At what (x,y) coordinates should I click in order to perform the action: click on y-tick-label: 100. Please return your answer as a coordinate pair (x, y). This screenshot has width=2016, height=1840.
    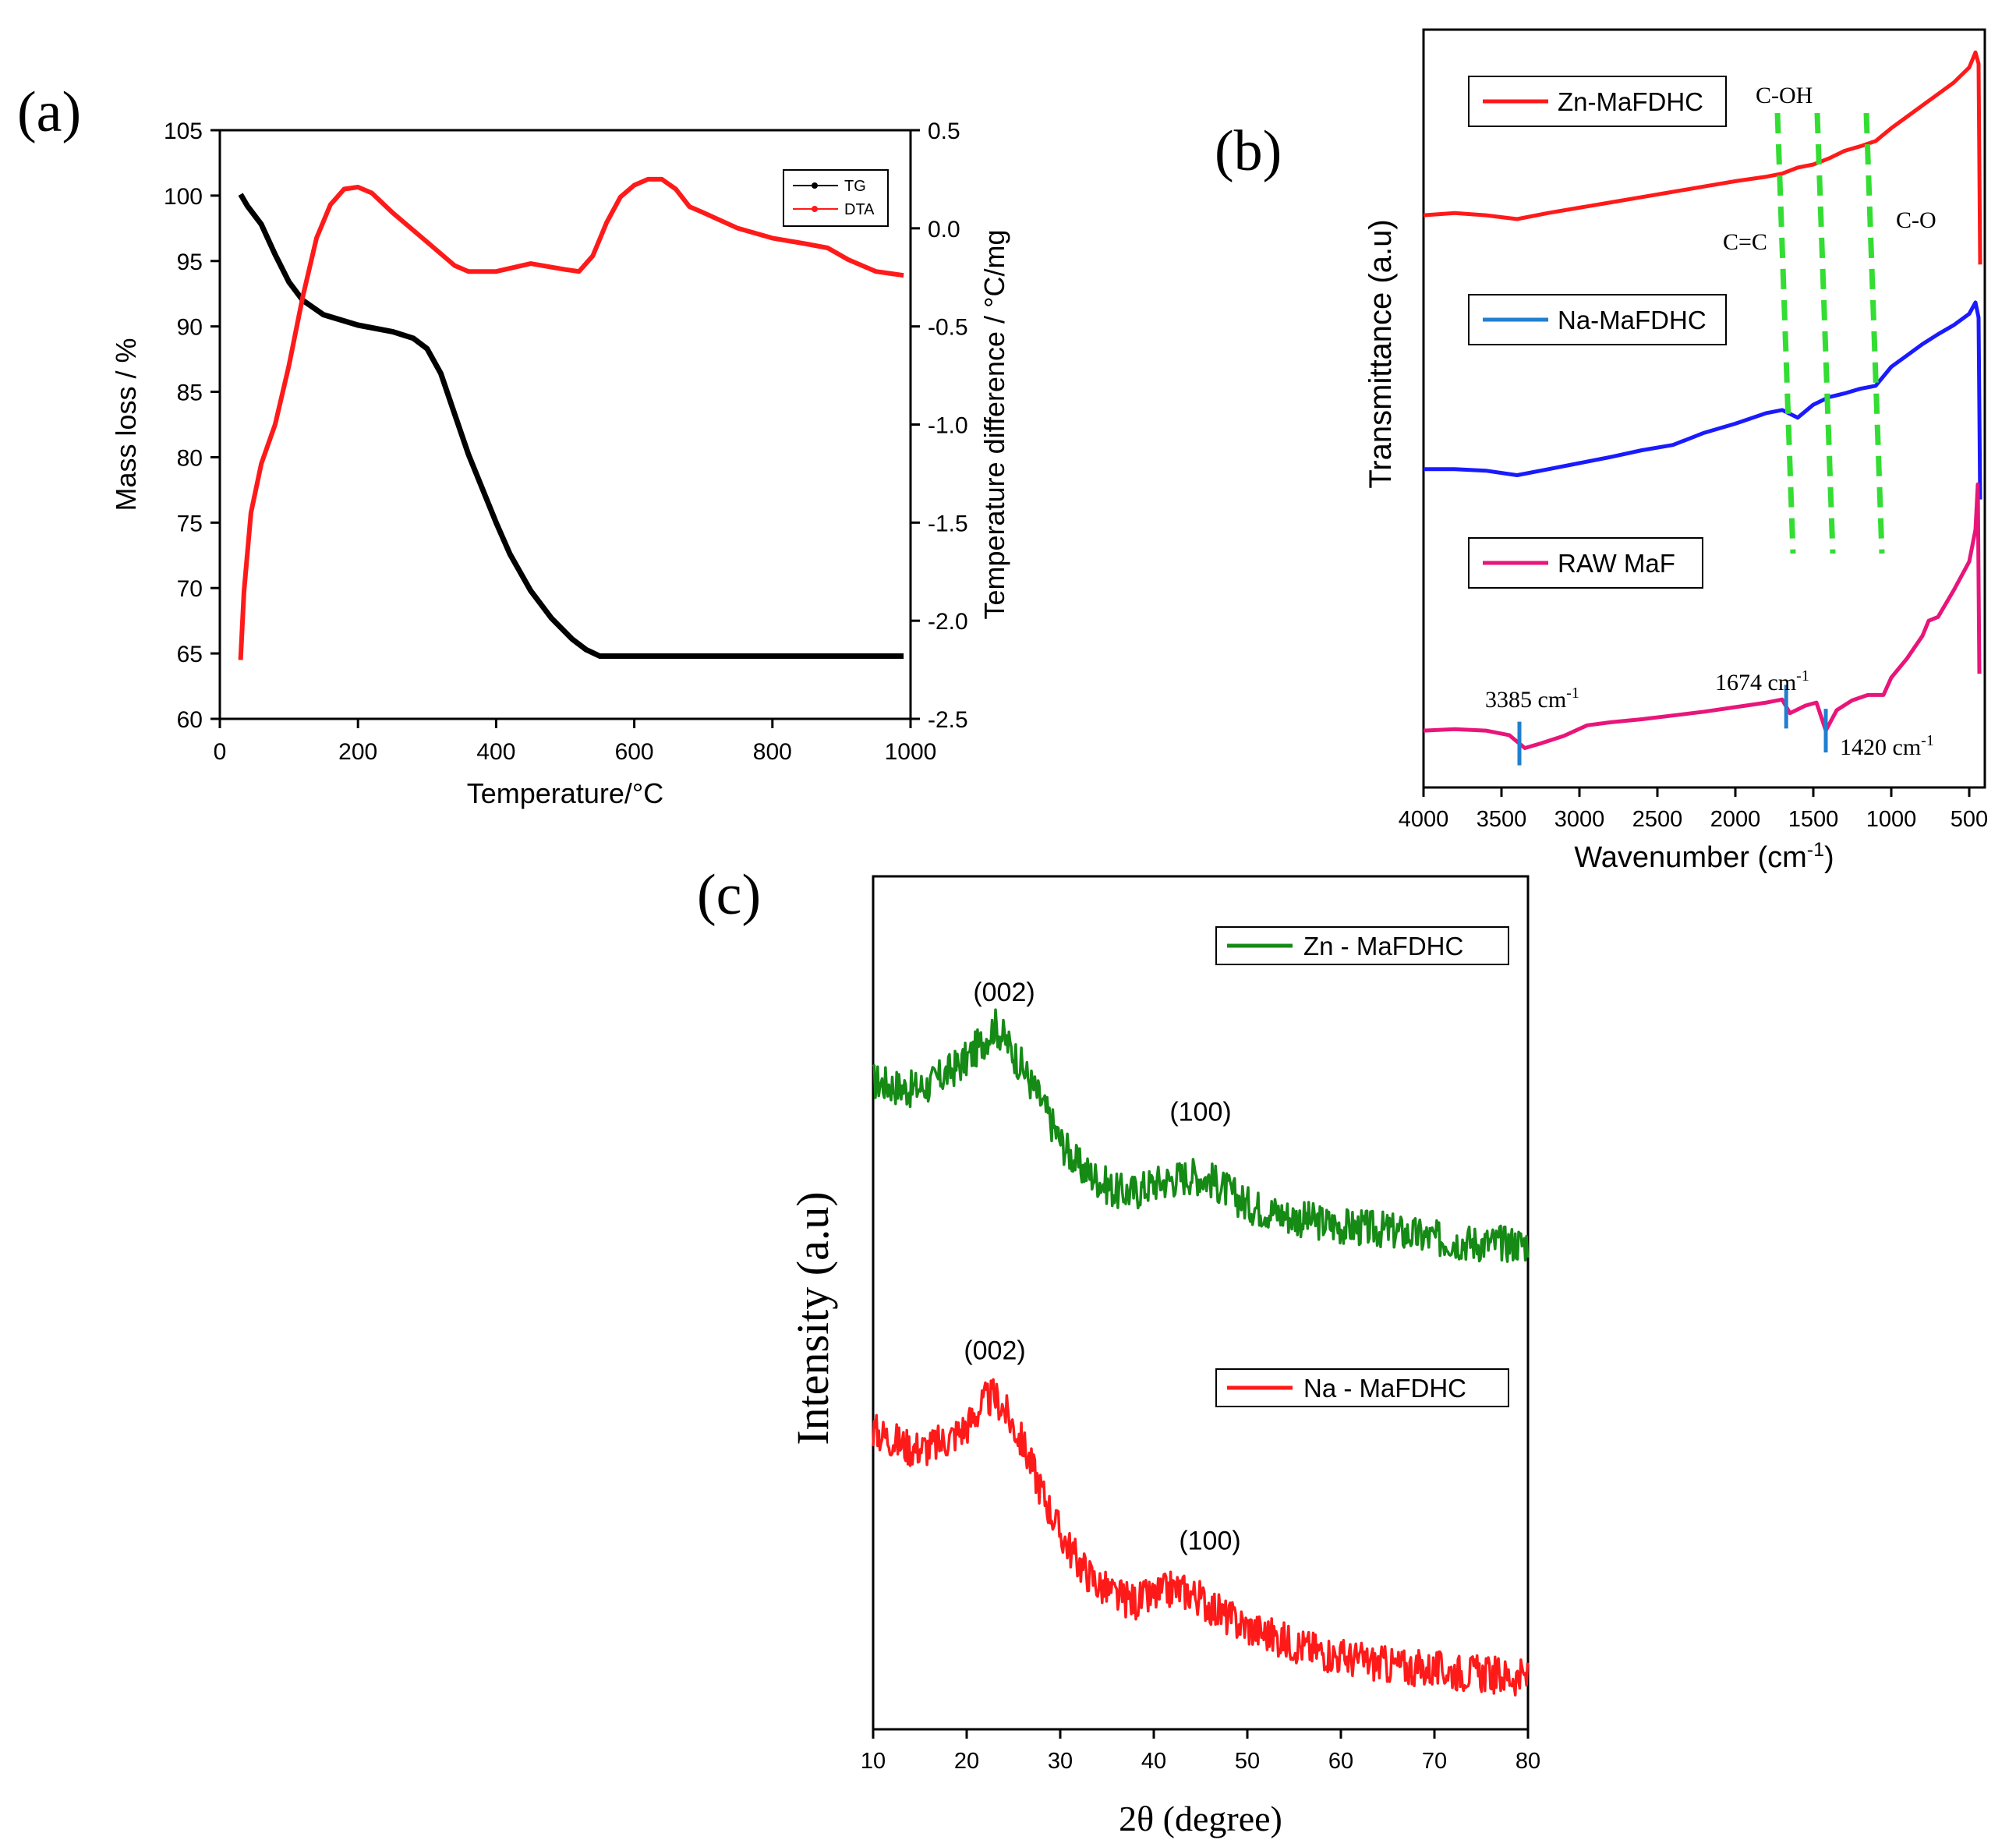
    Looking at the image, I should click on (183, 197).